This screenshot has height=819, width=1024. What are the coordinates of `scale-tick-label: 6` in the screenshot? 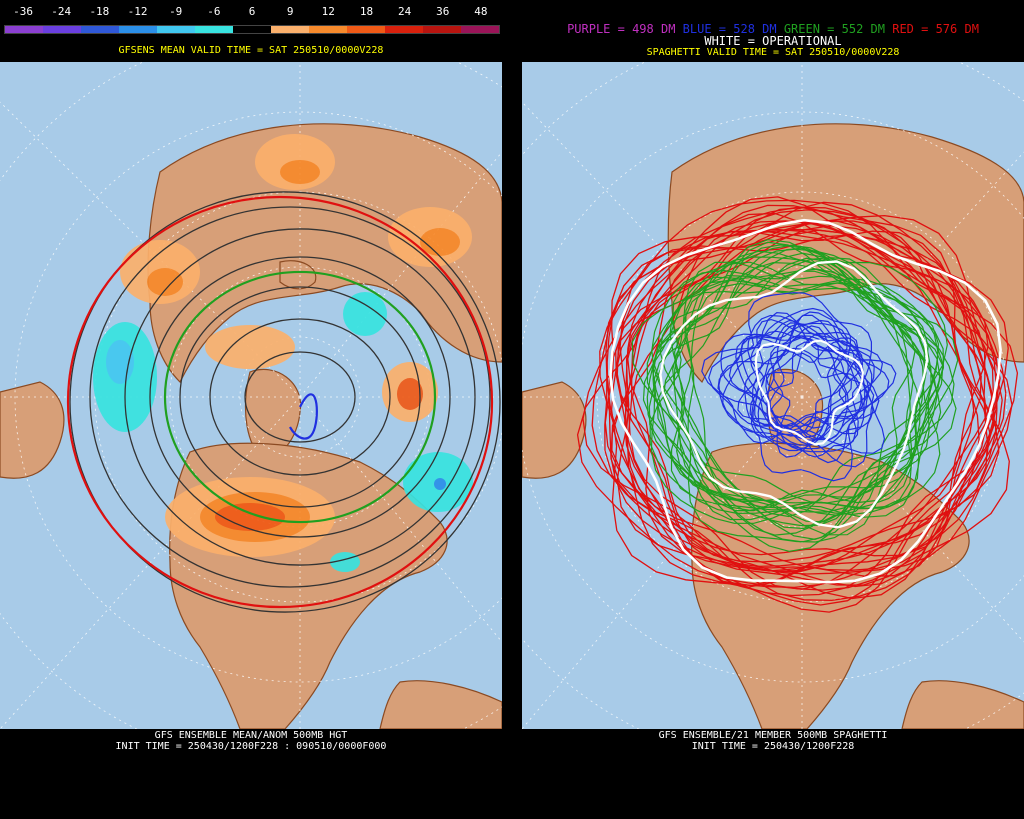 It's located at (252, 11).